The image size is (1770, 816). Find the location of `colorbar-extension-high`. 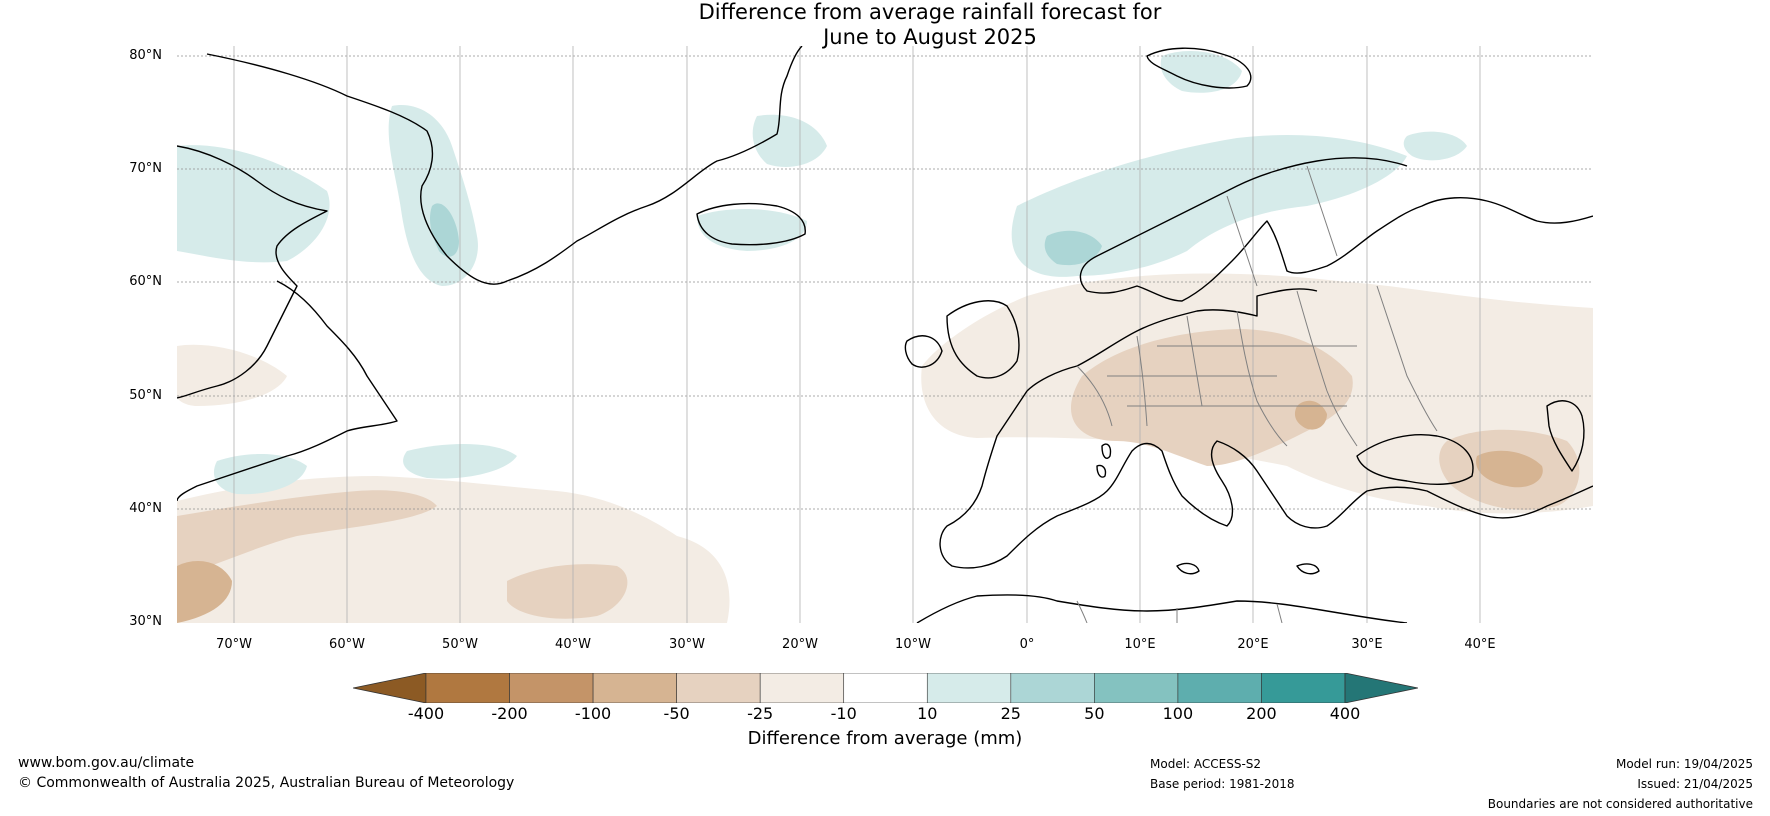

colorbar-extension-high is located at coordinates (1381, 688).